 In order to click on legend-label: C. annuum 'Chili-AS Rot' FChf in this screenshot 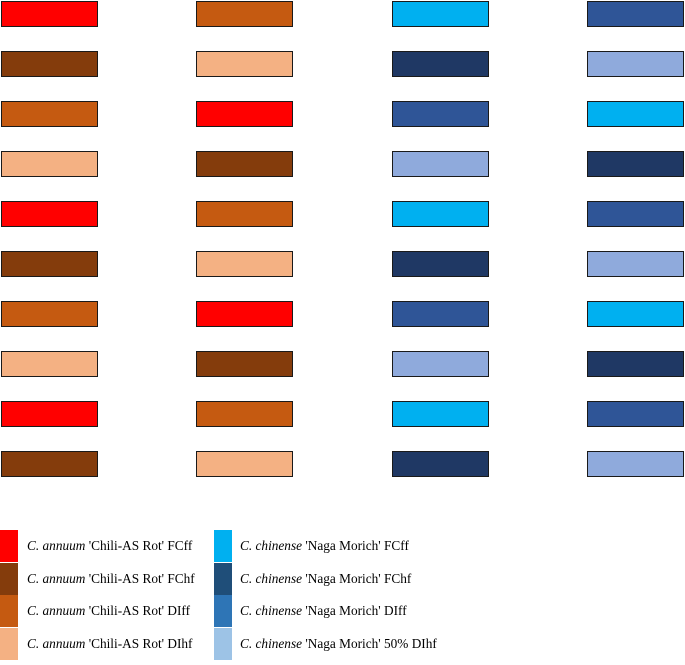, I will do `click(111, 579)`.